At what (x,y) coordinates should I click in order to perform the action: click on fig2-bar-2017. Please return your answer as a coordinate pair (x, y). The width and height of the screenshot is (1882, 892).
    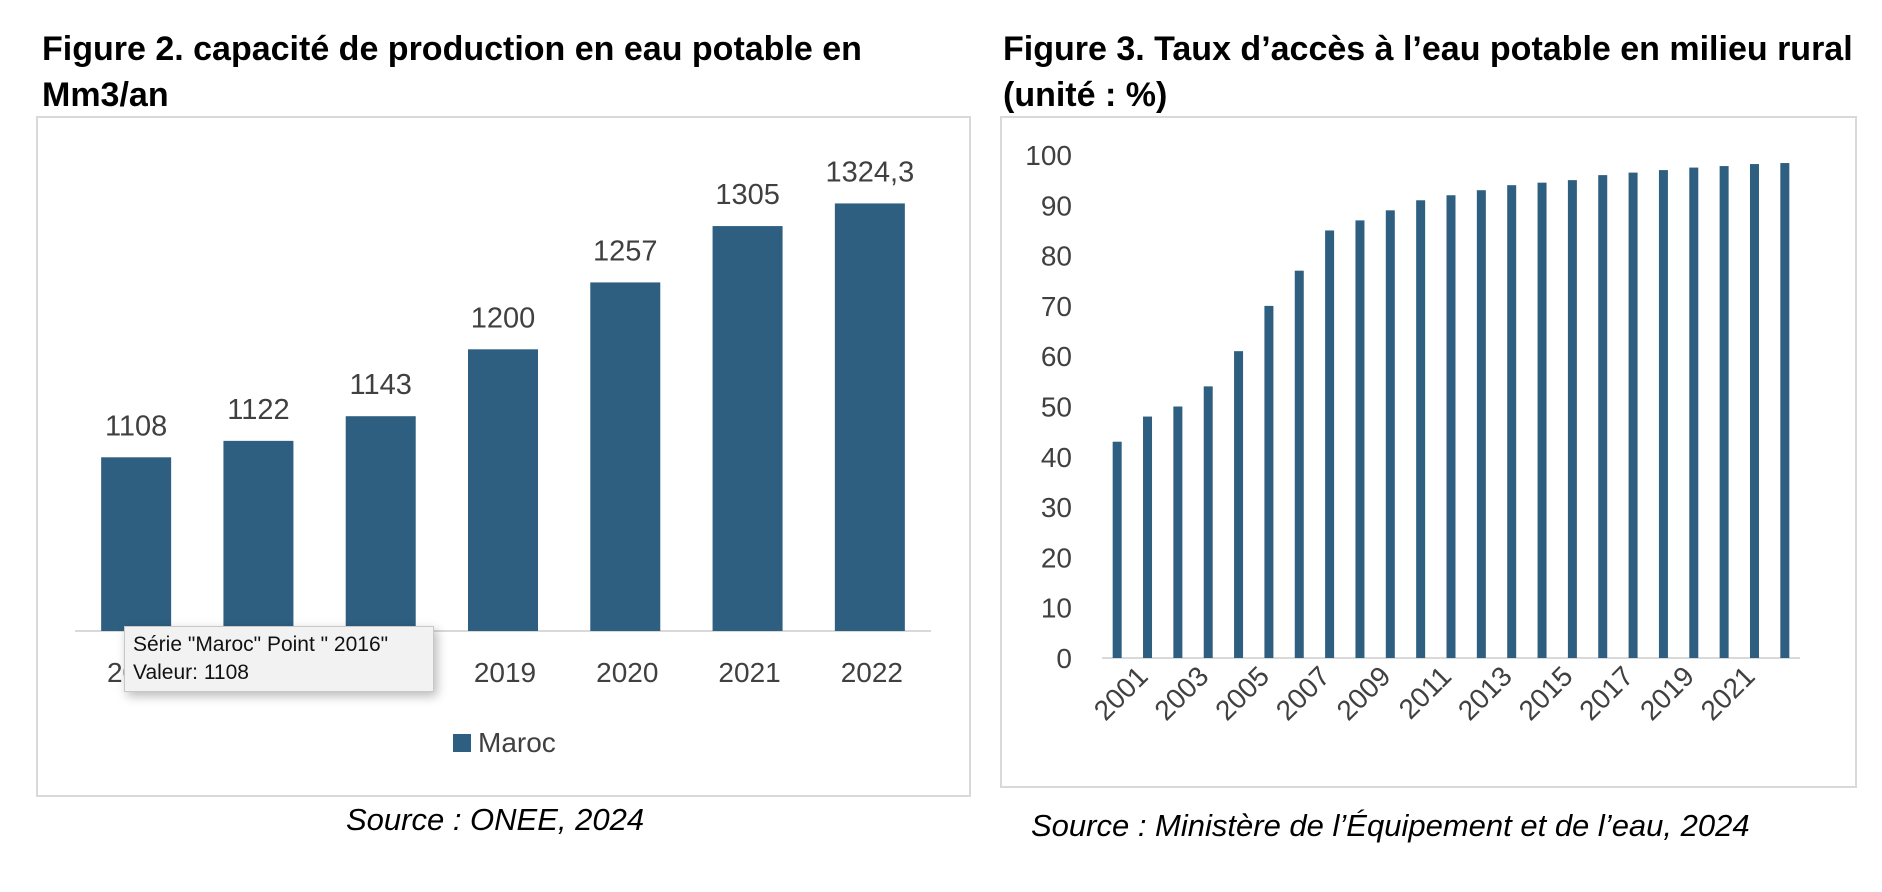
    Looking at the image, I should click on (258, 535).